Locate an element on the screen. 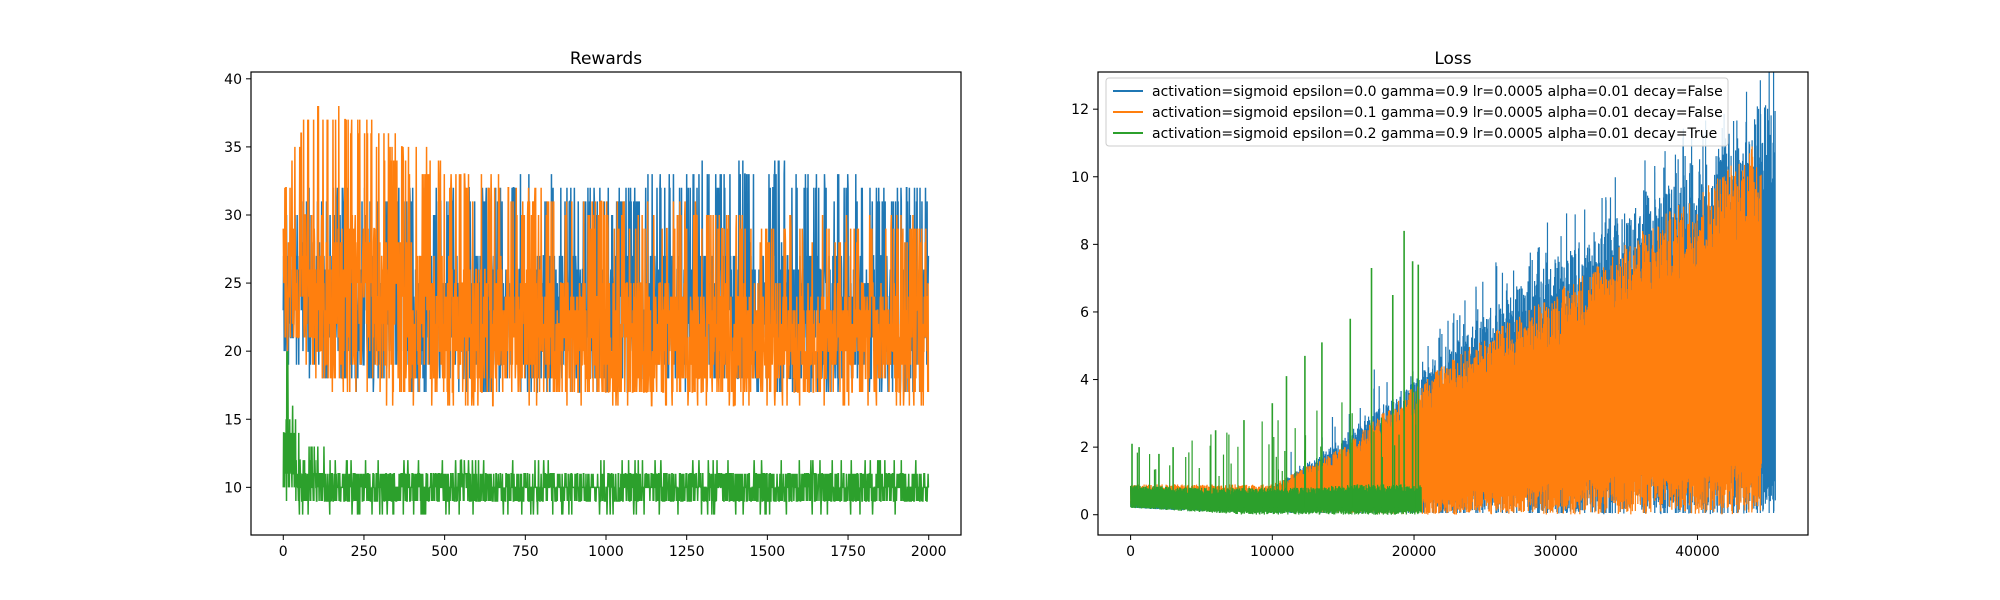 The width and height of the screenshot is (2000, 600). y-tick-label: 4 is located at coordinates (1084, 381).